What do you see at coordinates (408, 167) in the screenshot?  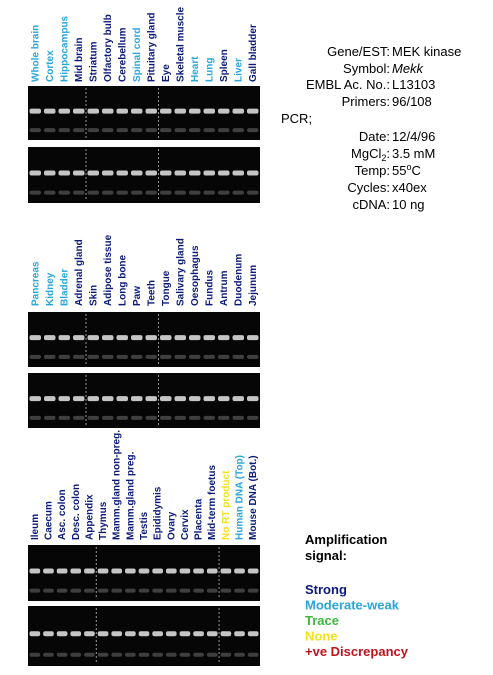 I see `info-superscript: o` at bounding box center [408, 167].